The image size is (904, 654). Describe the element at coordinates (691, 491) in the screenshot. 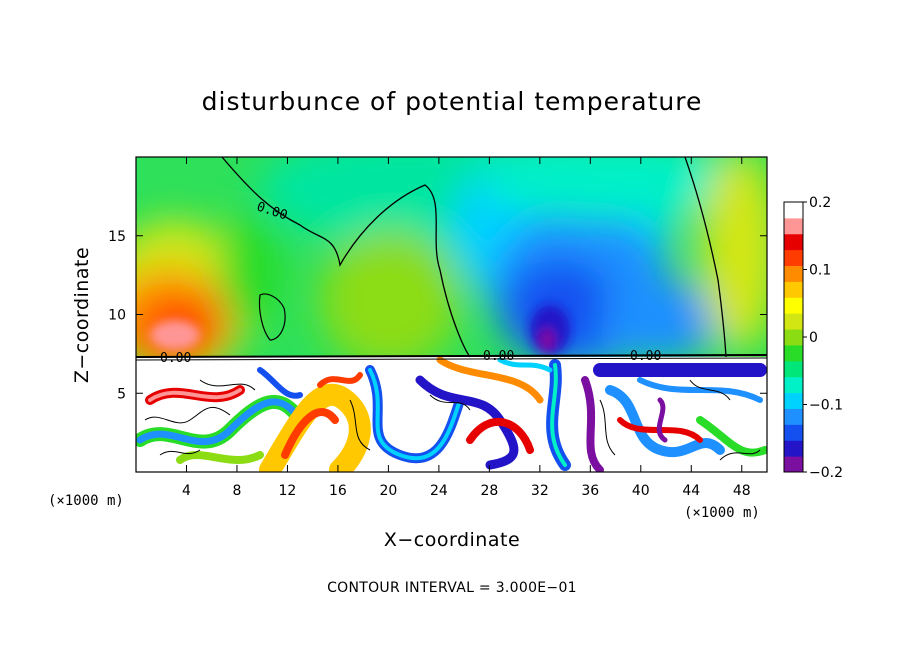

I see `x-tick-label: 44` at that location.